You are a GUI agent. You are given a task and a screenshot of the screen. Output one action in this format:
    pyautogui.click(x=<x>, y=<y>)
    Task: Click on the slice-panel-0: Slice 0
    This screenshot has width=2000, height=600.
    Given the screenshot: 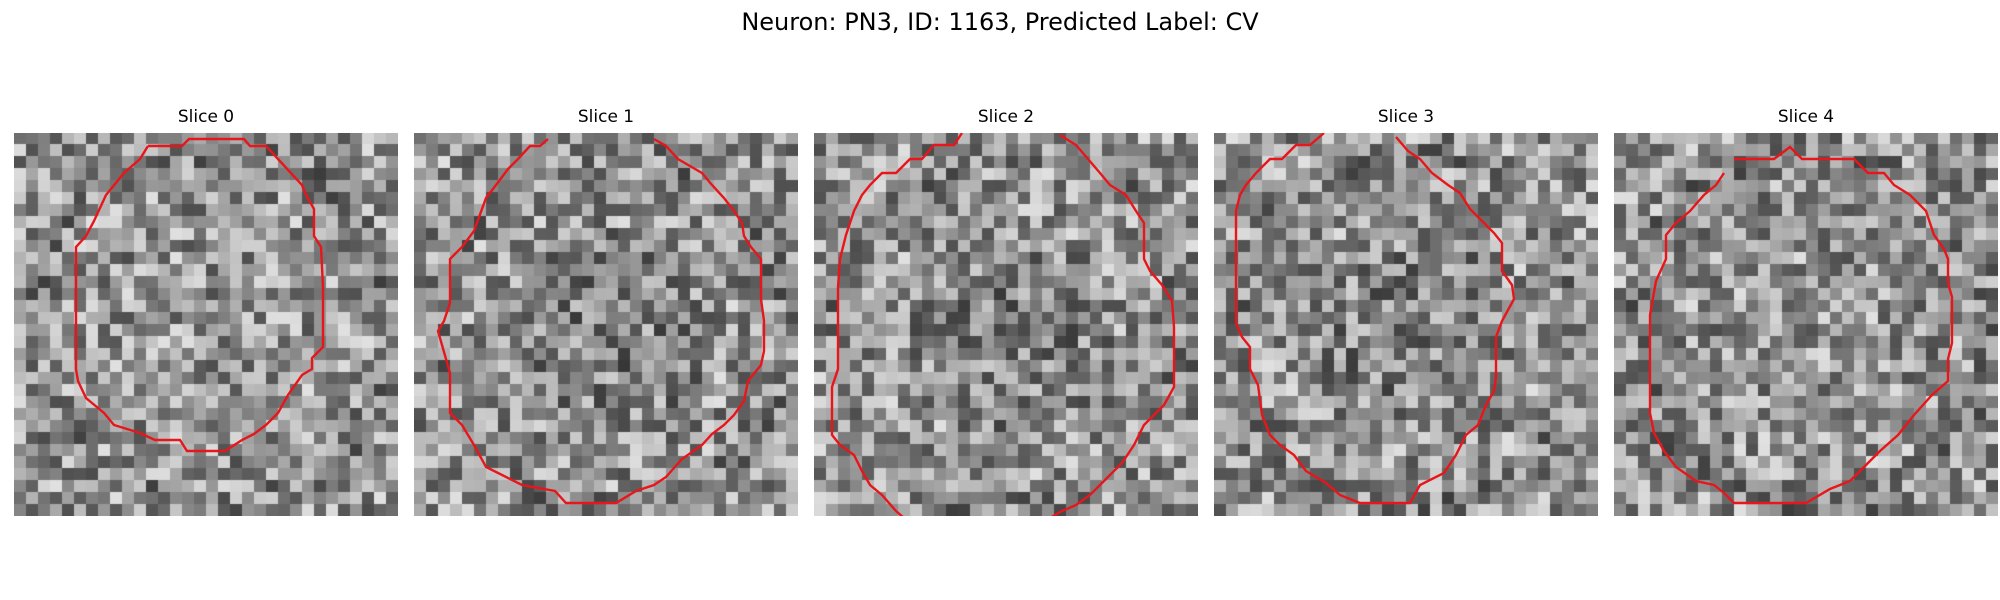 What is the action you would take?
    pyautogui.click(x=206, y=311)
    